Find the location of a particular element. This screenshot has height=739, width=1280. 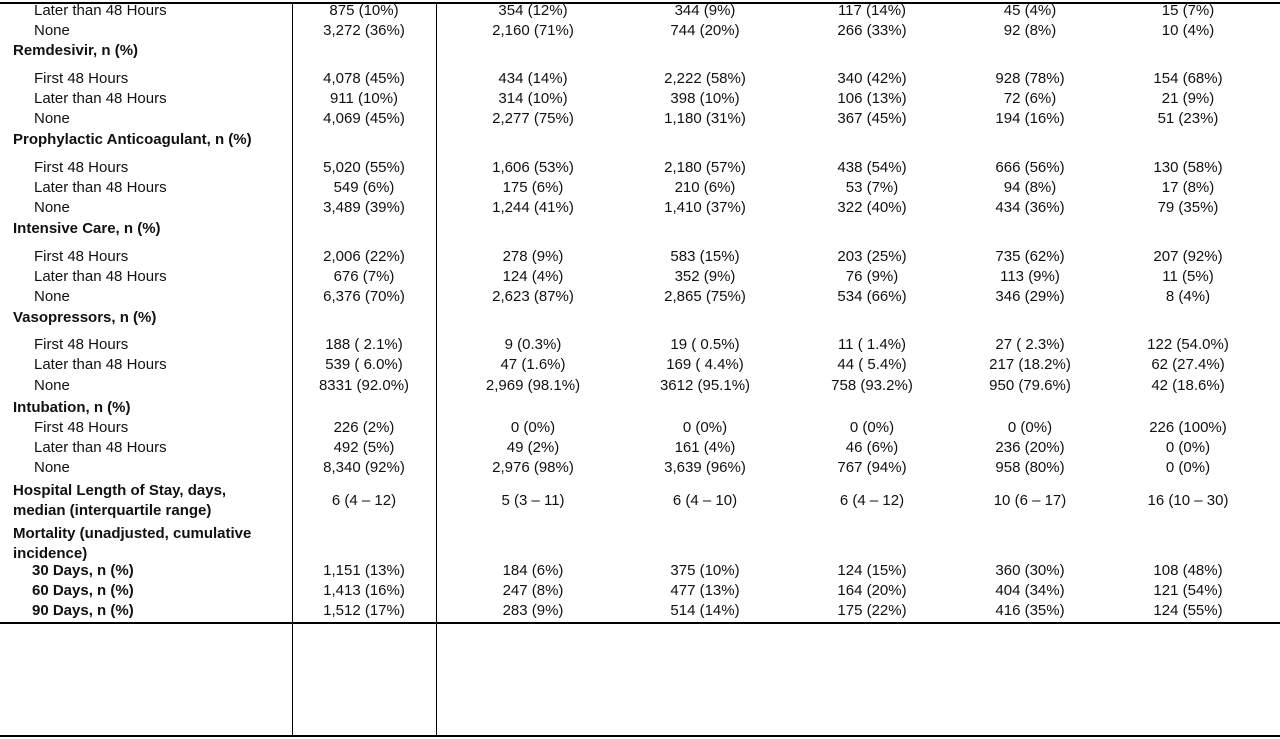

cell-col-4: 340 (42%) is located at coordinates (872, 78).